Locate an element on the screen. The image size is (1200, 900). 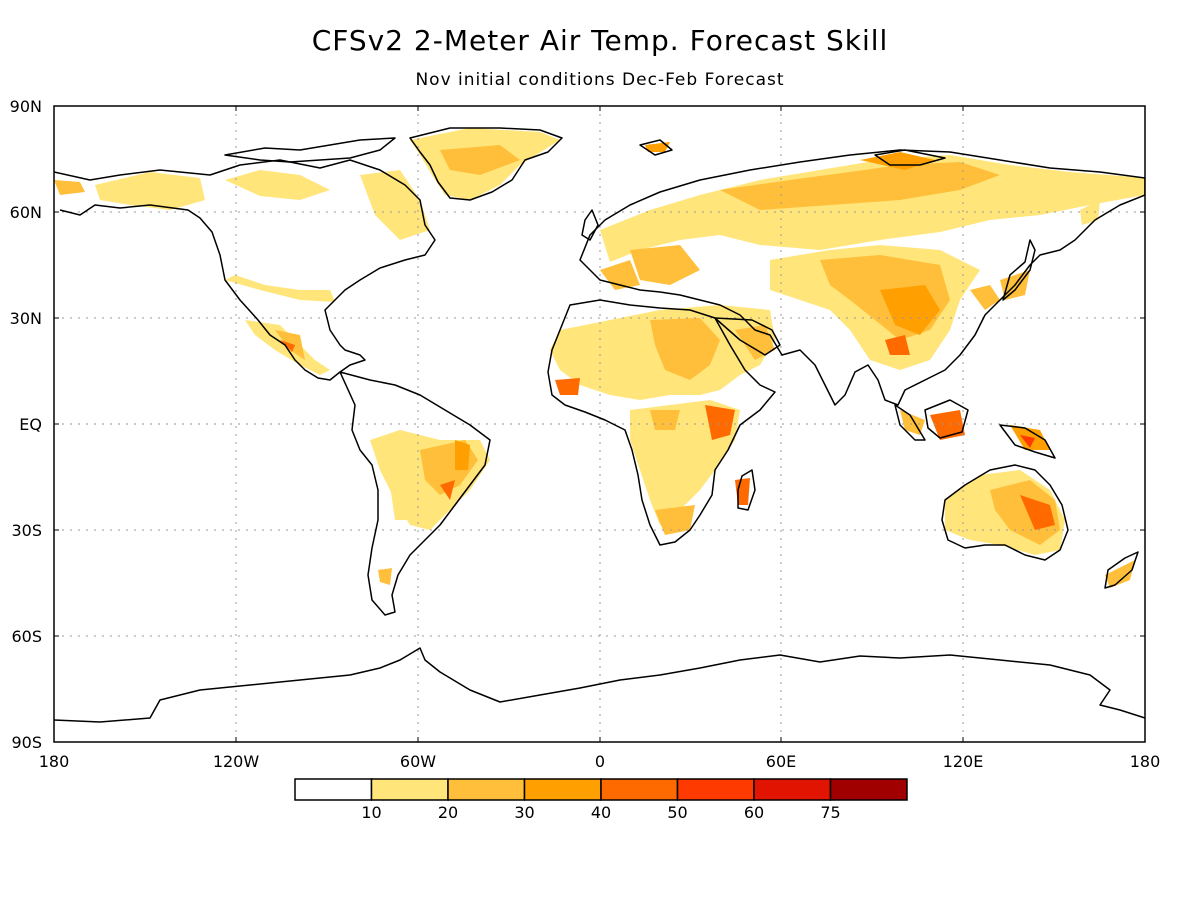
lat-label-90s: 90S is located at coordinates (26, 742).